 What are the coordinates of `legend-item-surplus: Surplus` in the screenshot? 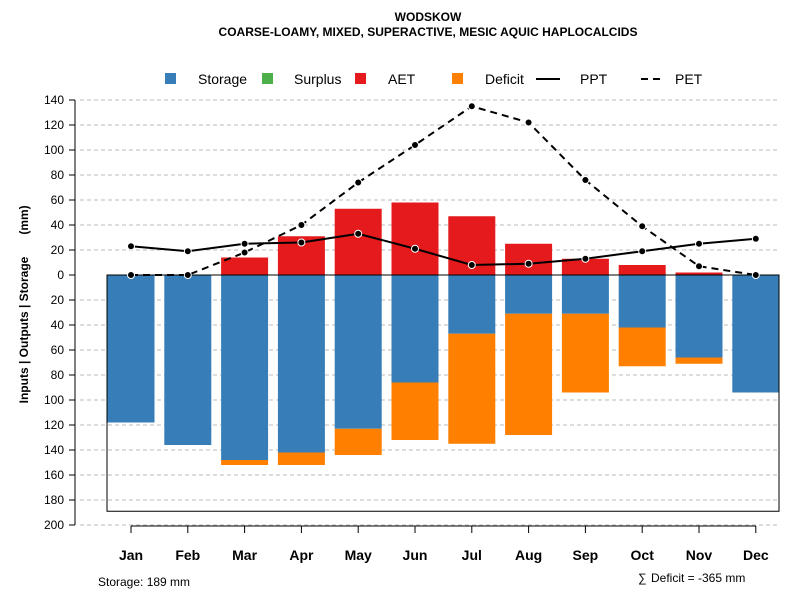 It's located at (301, 79).